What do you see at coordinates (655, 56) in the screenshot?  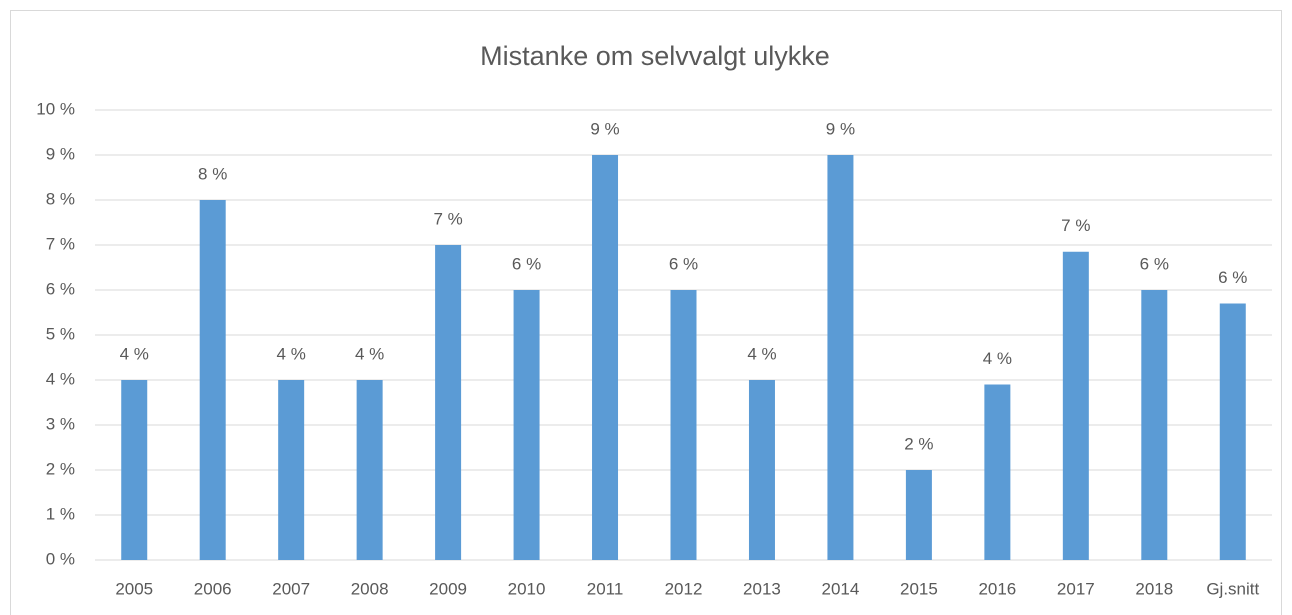 I see `chart-title: Mistanke om selvvalgt ulykke` at bounding box center [655, 56].